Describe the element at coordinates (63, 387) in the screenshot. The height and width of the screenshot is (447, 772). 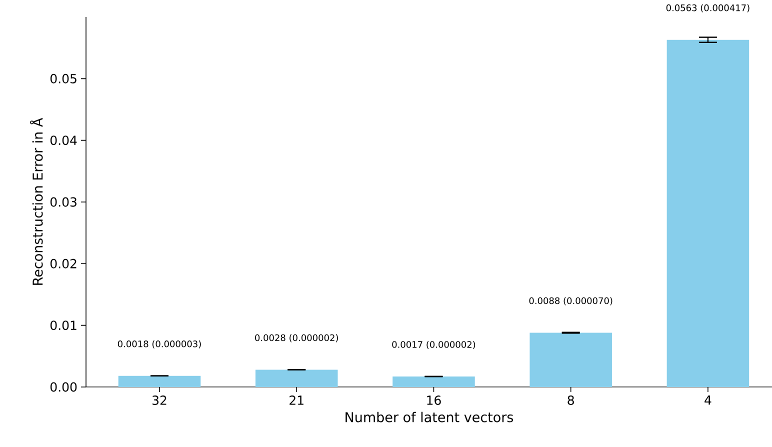
I see `y-tick-label: 0.00` at that location.